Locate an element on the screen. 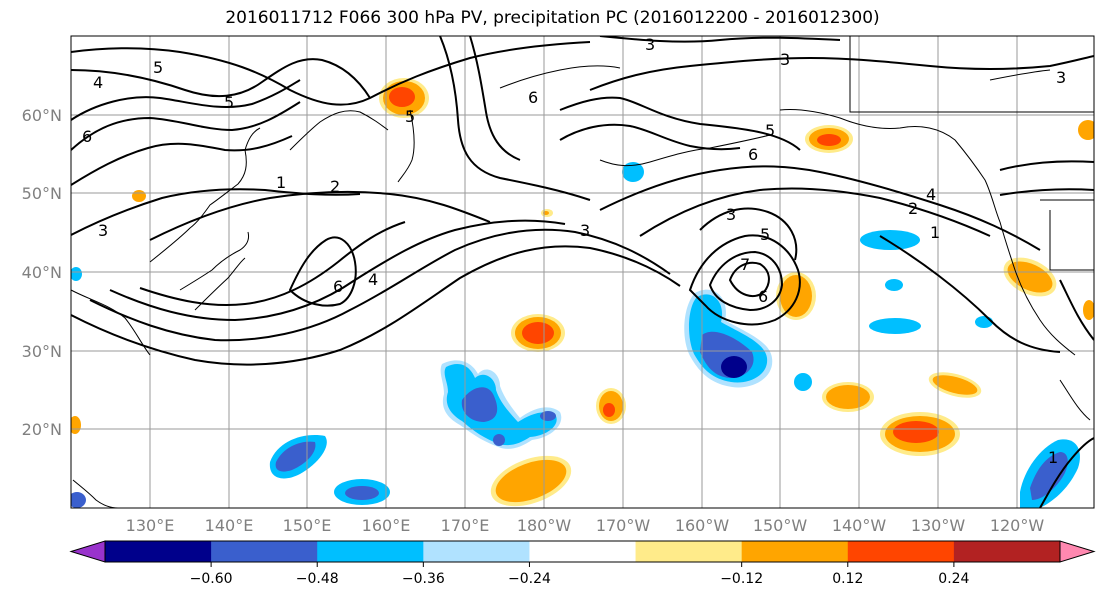 The image size is (1105, 601). lat-label: 40°N is located at coordinates (42, 272).